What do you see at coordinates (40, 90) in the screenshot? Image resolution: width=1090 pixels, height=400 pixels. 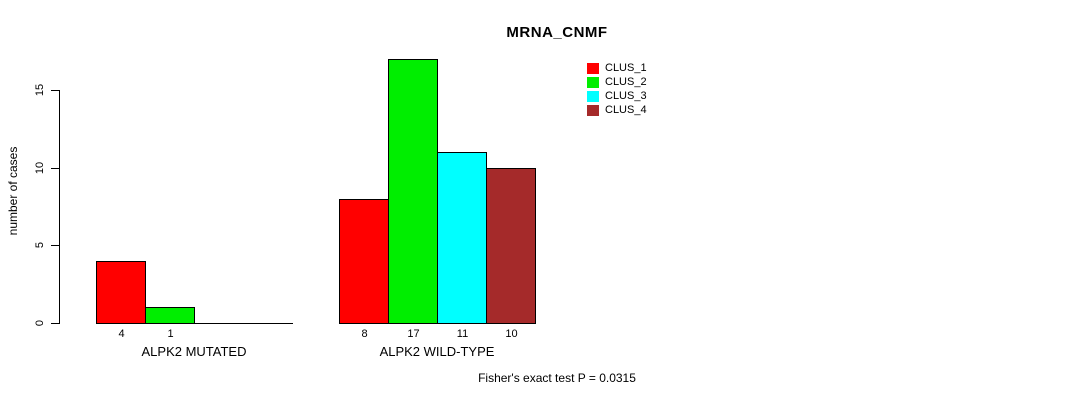 I see `y-tick-label: 15` at bounding box center [40, 90].